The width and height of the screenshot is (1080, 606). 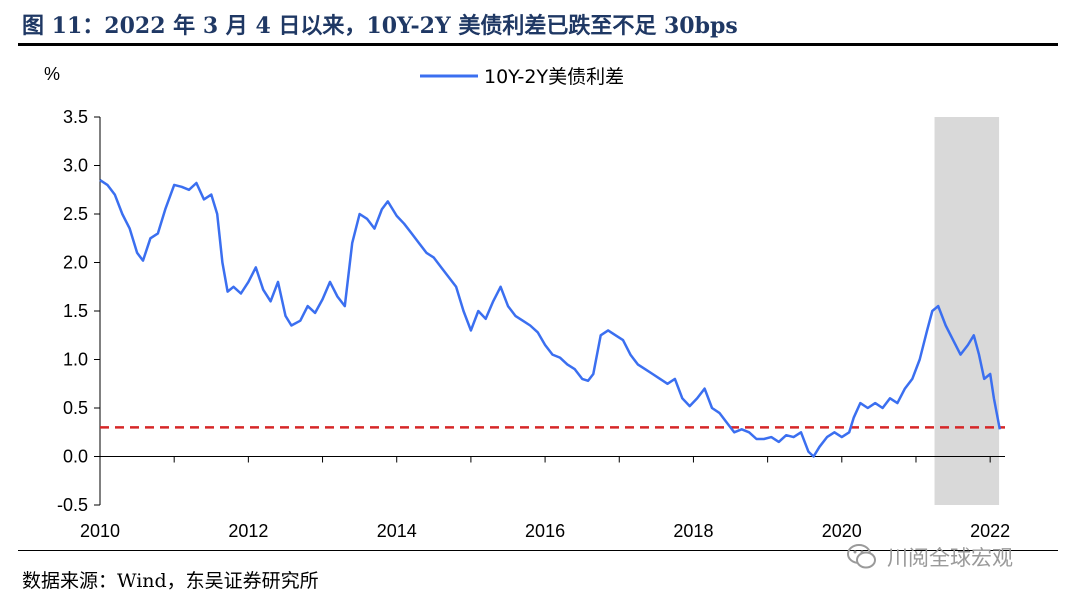 What do you see at coordinates (100, 531) in the screenshot?
I see `x-tick-label: 2010` at bounding box center [100, 531].